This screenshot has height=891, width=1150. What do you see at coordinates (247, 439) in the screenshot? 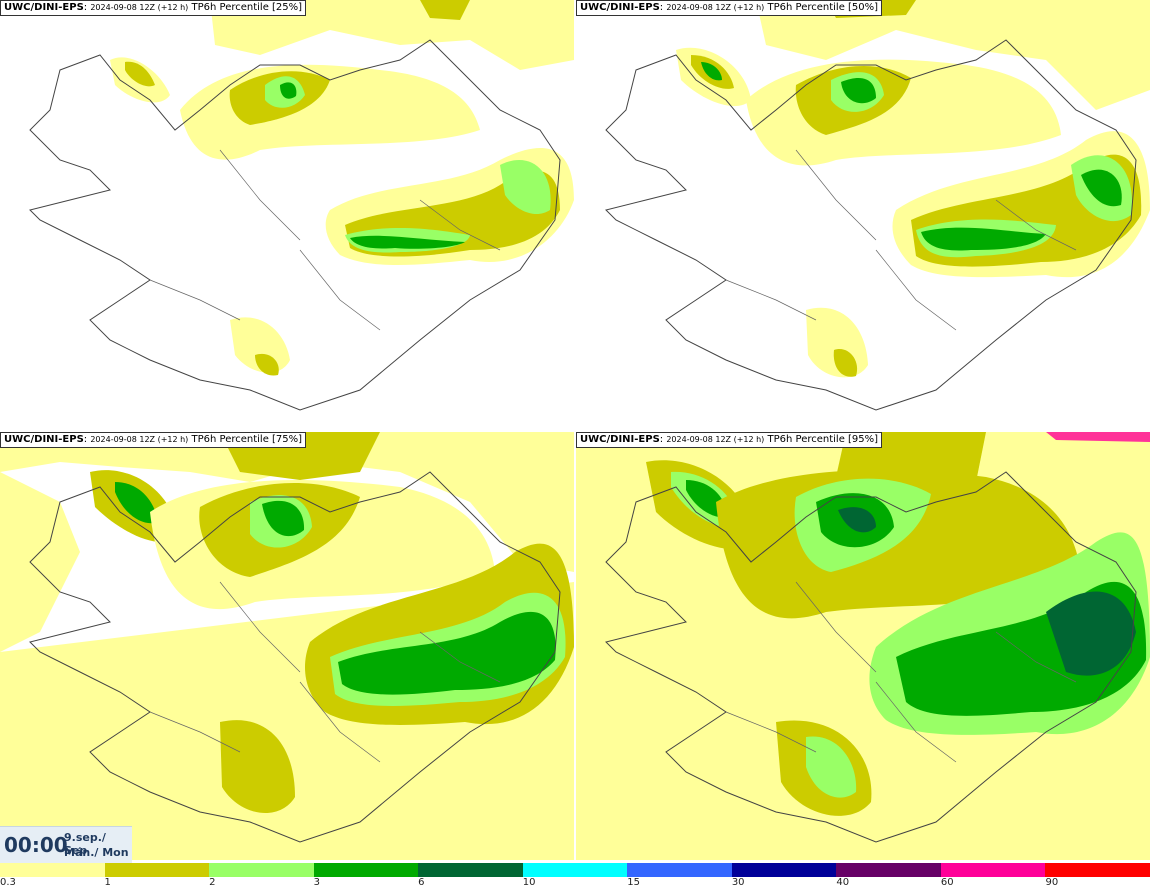
I see `product-name: TP6h Percentile [75%]` at bounding box center [247, 439].